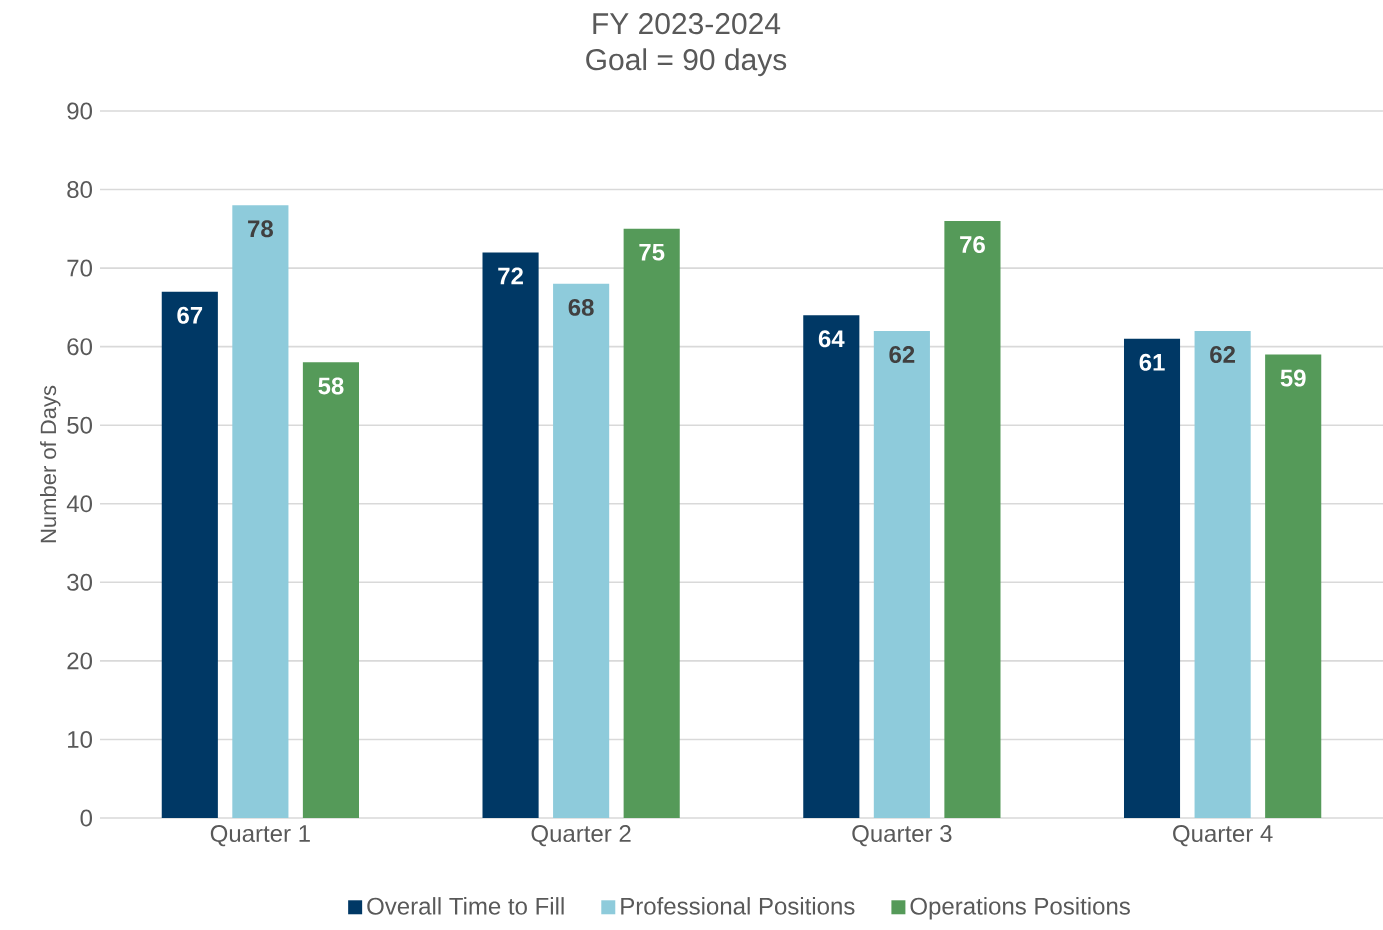  What do you see at coordinates (80, 425) in the screenshot?
I see `y-tick-label: 50` at bounding box center [80, 425].